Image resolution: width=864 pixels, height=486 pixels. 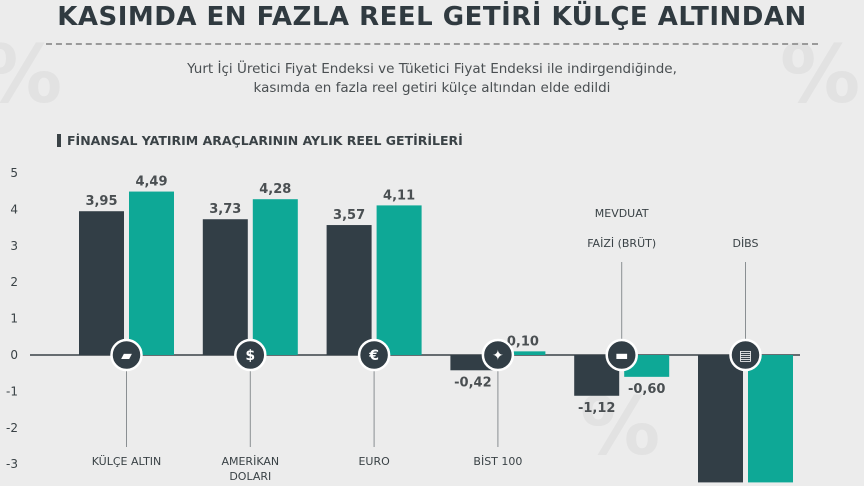 I want to click on euro-icon, so click(x=374, y=355).